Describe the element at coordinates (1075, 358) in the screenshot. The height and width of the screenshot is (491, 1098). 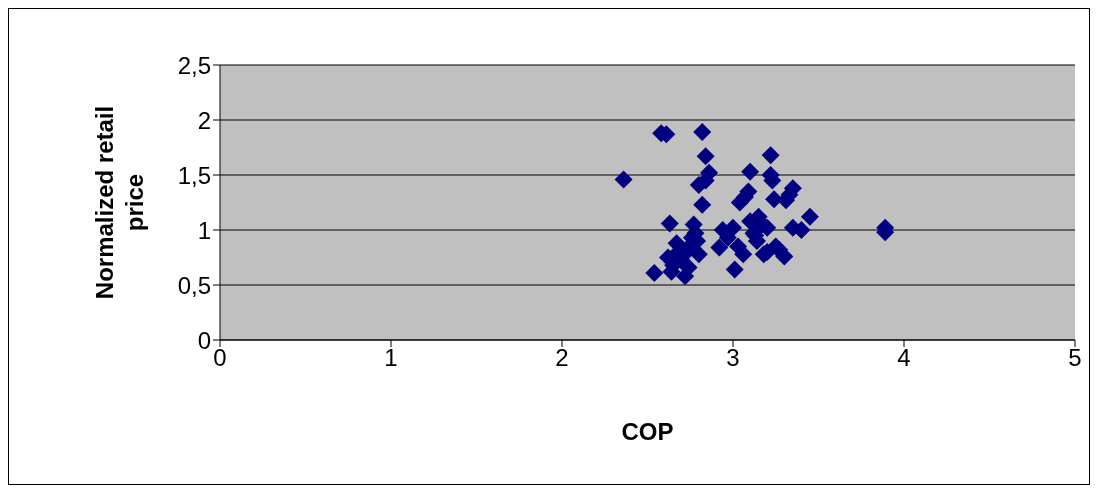
I see `x-tick-label: 5` at that location.